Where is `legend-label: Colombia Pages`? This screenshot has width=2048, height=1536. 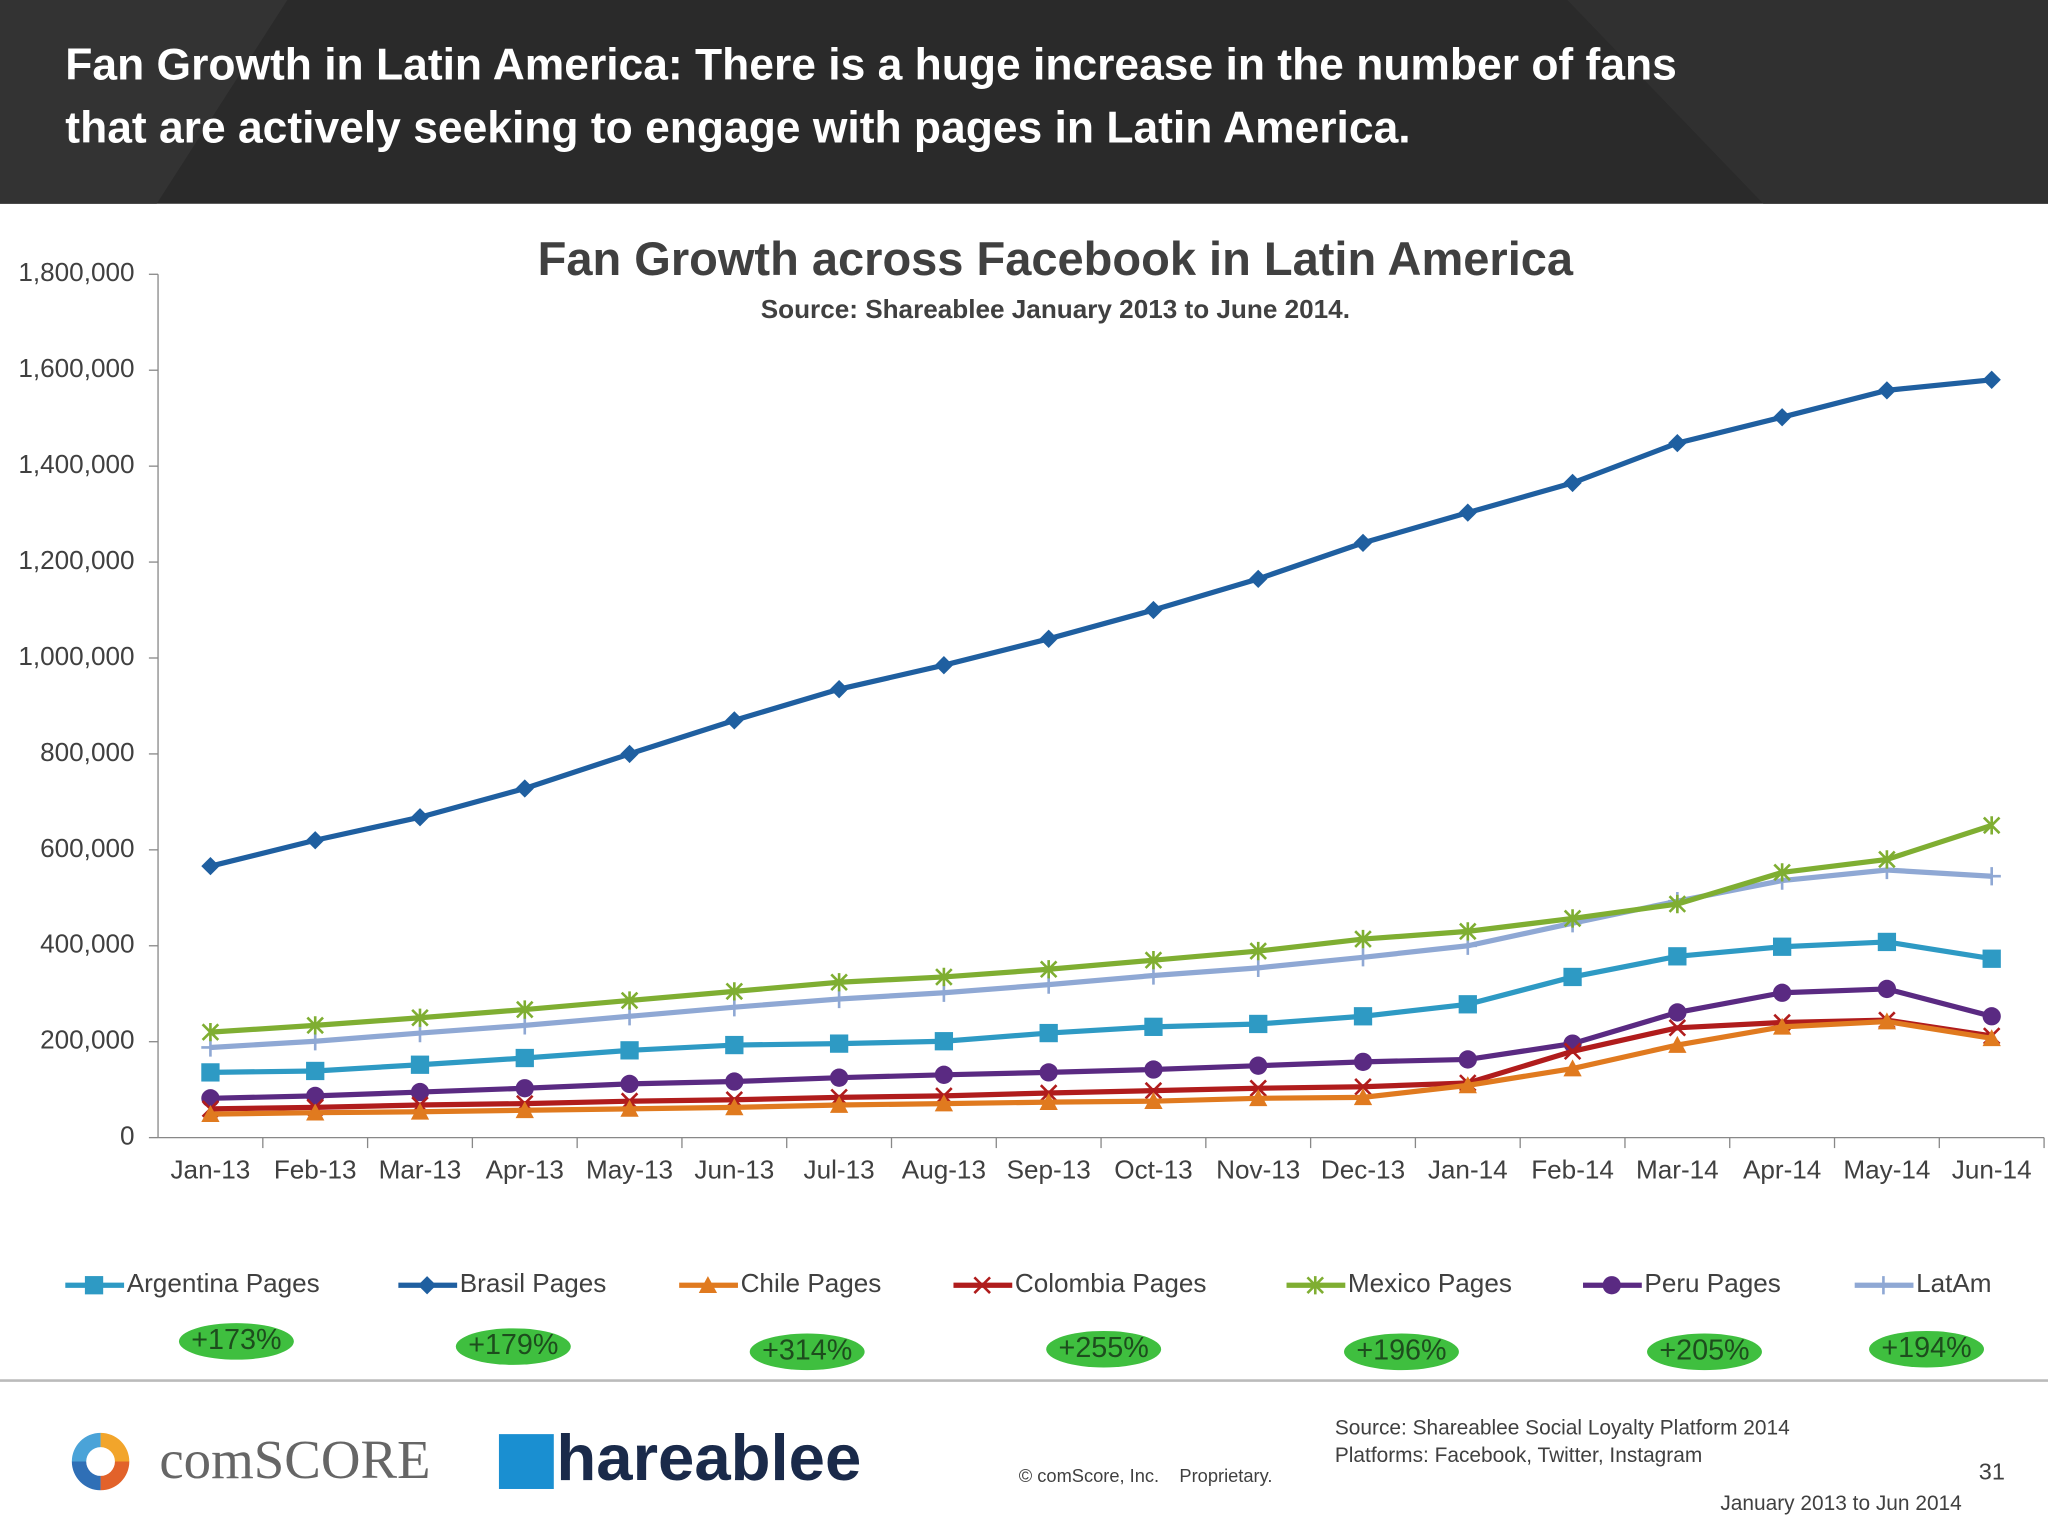
legend-label: Colombia Pages is located at coordinates (1111, 1283).